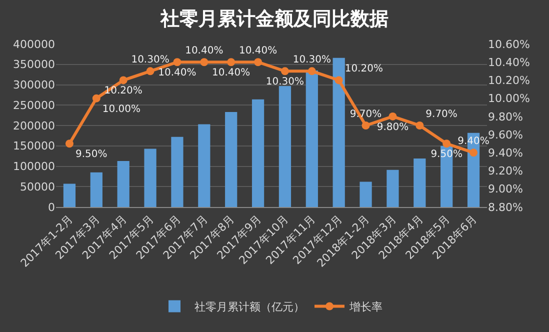 Image resolution: width=549 pixels, height=332 pixels. Describe the element at coordinates (34, 85) in the screenshot. I see `y-tick-label: 300000` at that location.